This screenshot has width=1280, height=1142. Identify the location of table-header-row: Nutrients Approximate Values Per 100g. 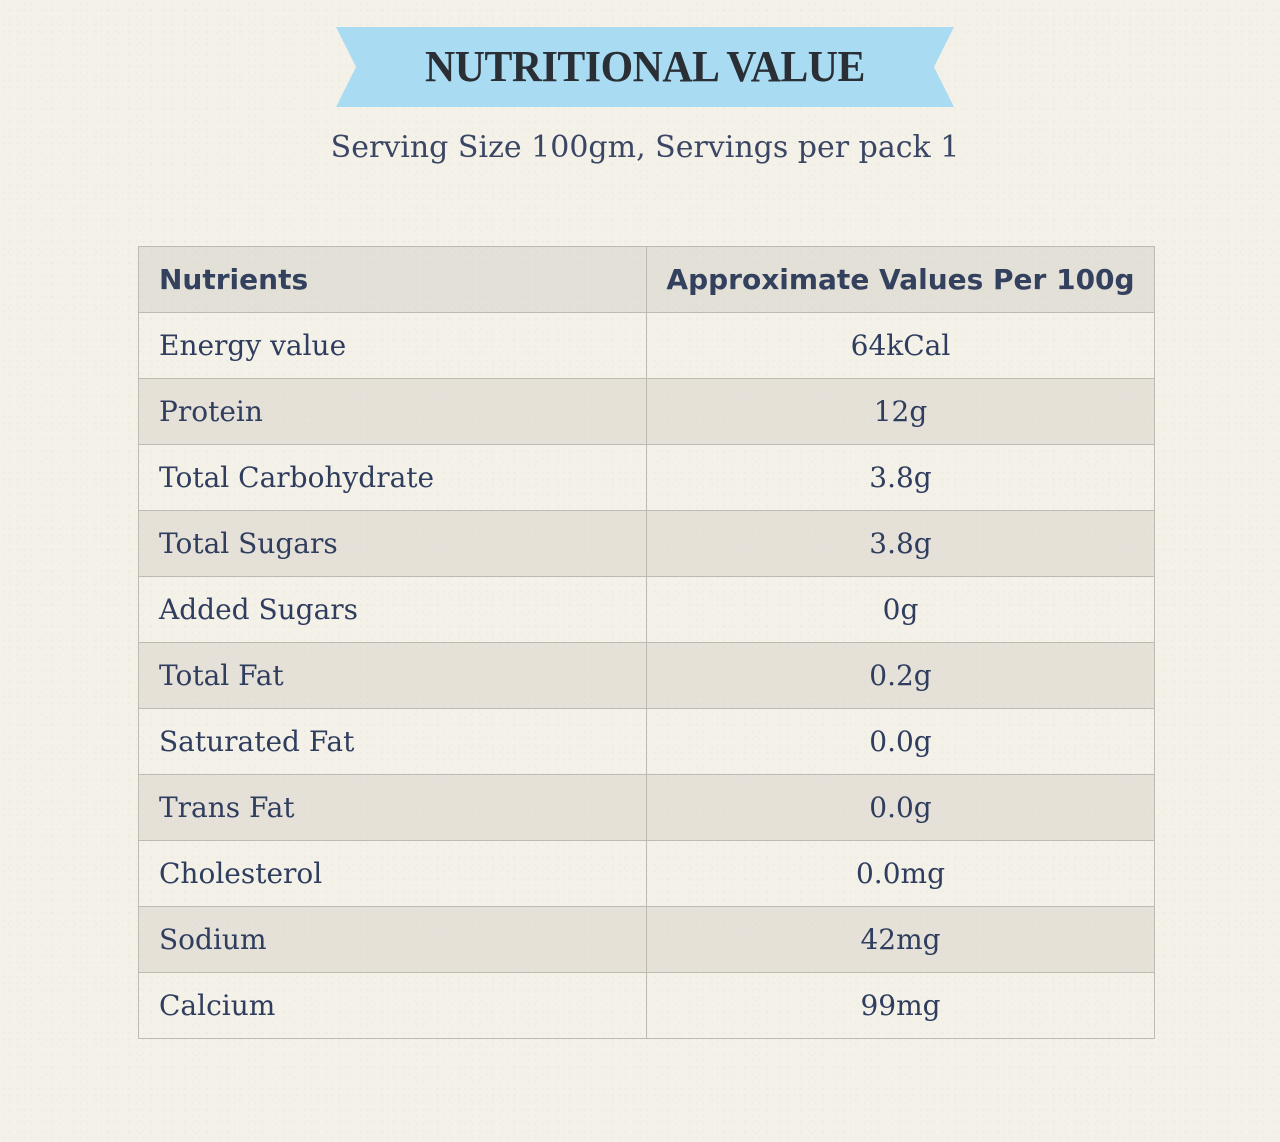
(646, 279).